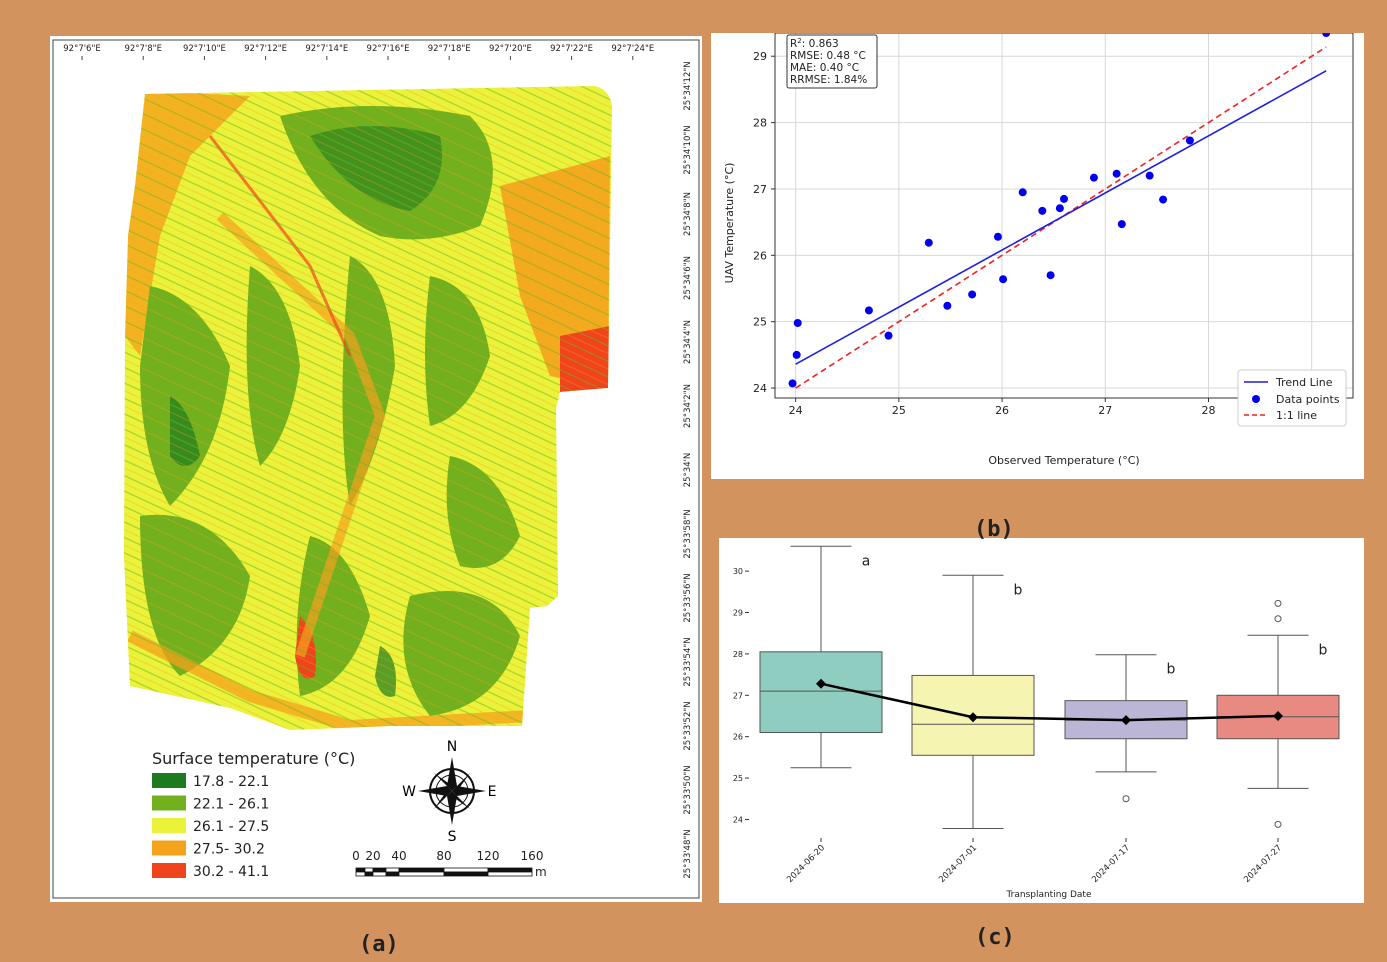  What do you see at coordinates (1018, 590) in the screenshot?
I see `significance-letter: b` at bounding box center [1018, 590].